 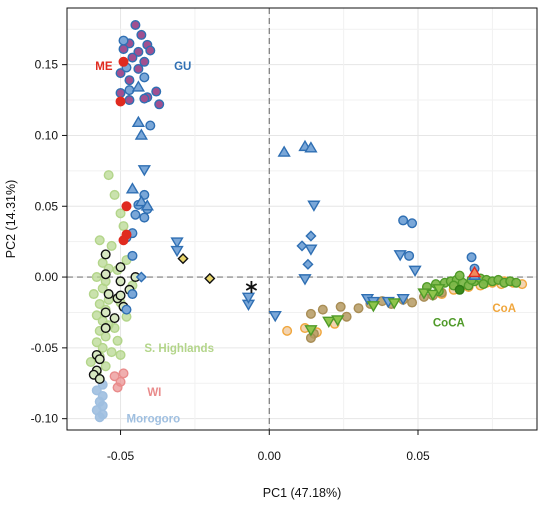 I want to click on asterisk-point, so click(x=251, y=286).